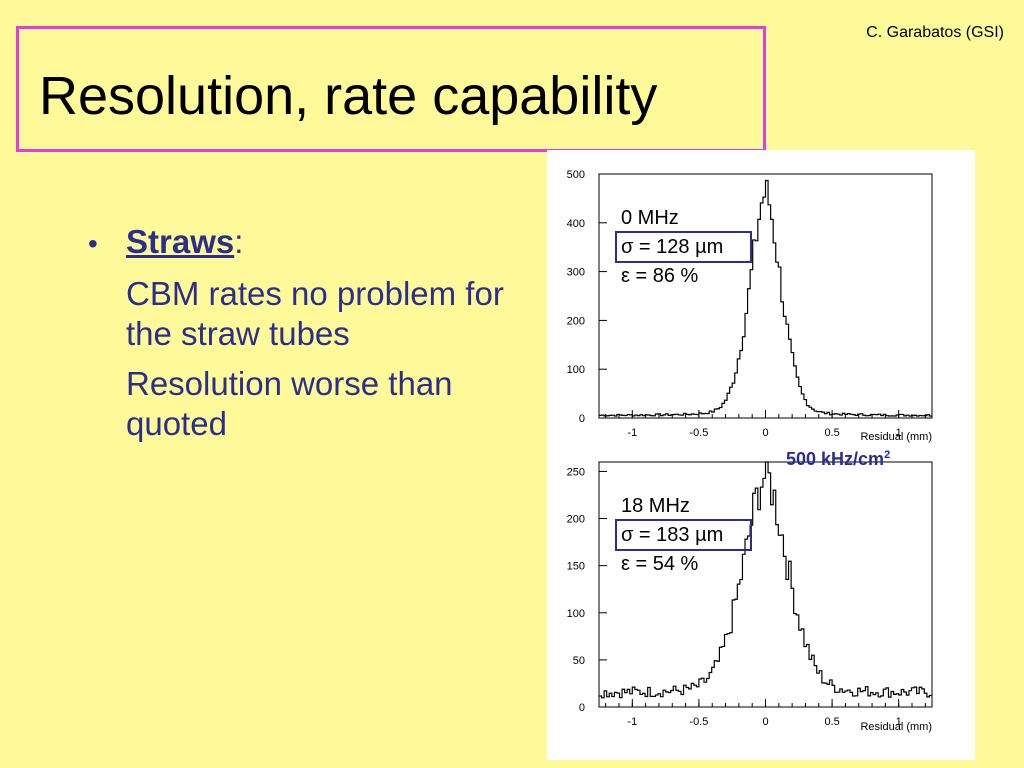 Image resolution: width=1024 pixels, height=768 pixels. What do you see at coordinates (576, 567) in the screenshot?
I see `y-tick-label: 150` at bounding box center [576, 567].